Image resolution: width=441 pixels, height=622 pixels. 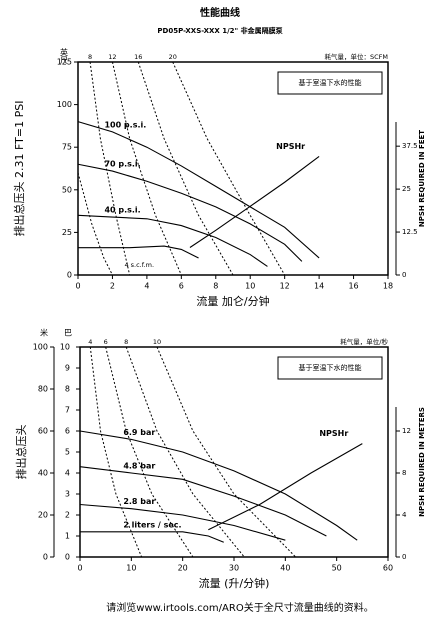 I want to click on y2-tick-label: 8, so click(x=404, y=473).